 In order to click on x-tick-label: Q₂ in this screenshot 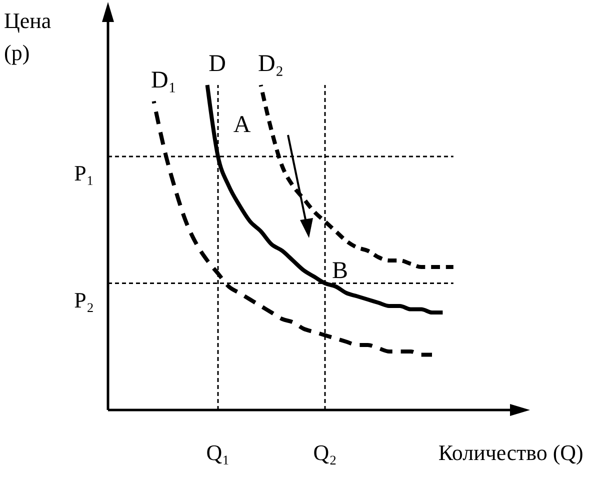, I will do `click(325, 452)`.